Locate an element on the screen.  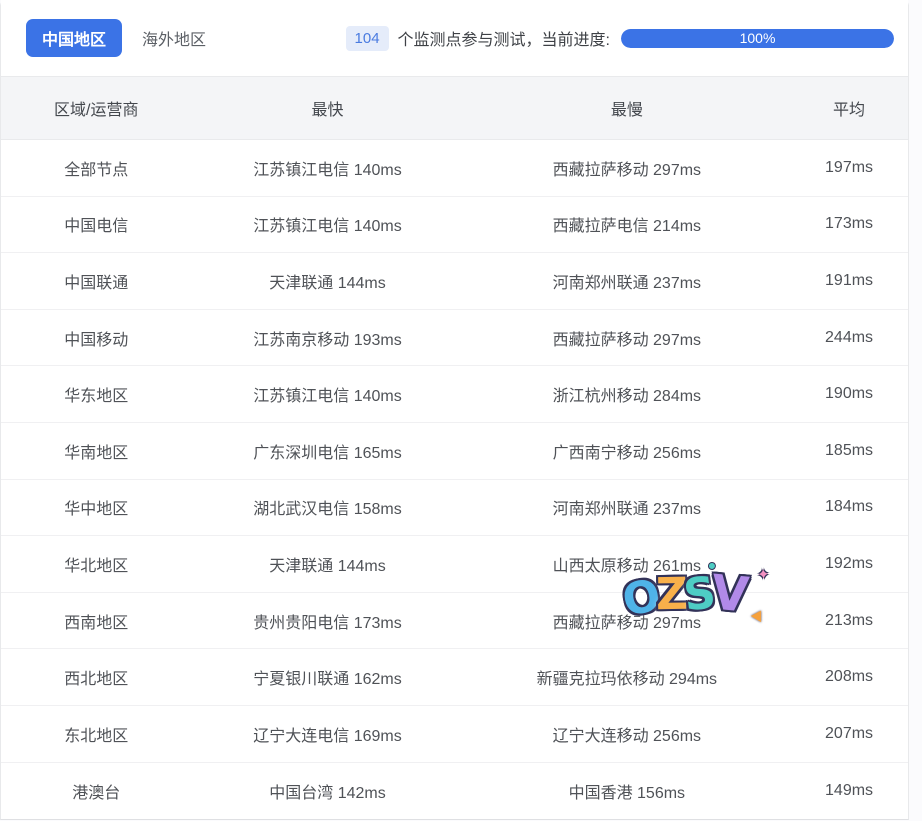
cell-region: 华北地区 is located at coordinates (96, 566).